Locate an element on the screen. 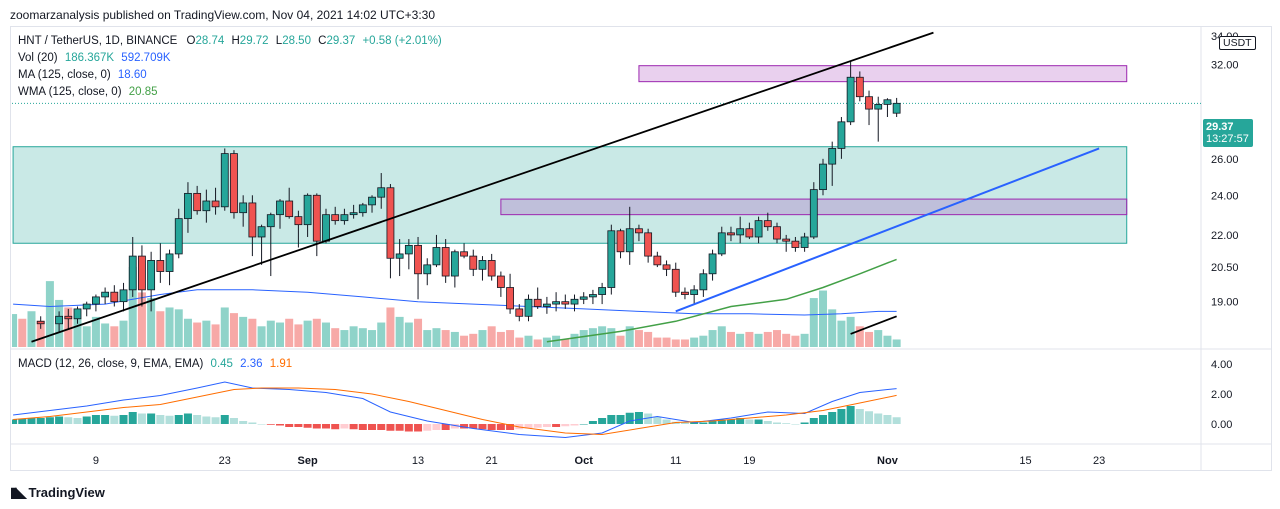  tradingview-brand: ▮◣ TradingView is located at coordinates (57, 492).